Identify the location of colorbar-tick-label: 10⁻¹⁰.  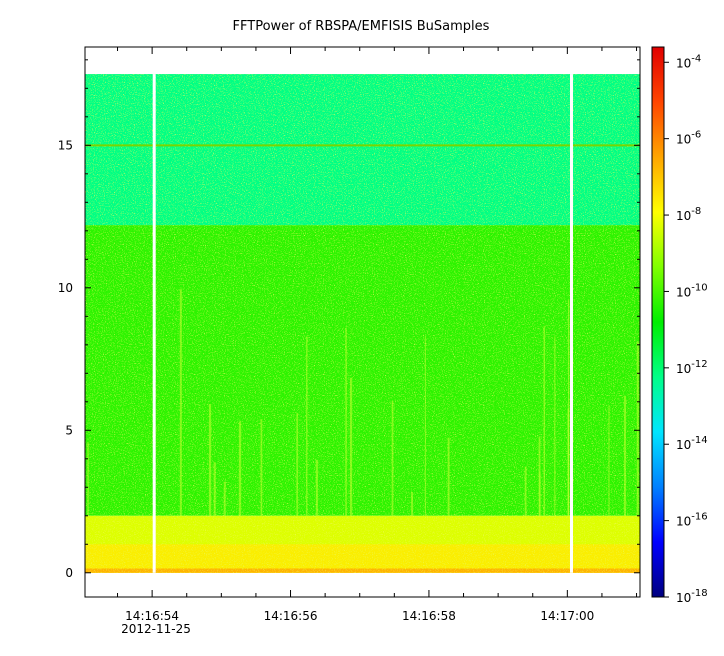
(692, 290).